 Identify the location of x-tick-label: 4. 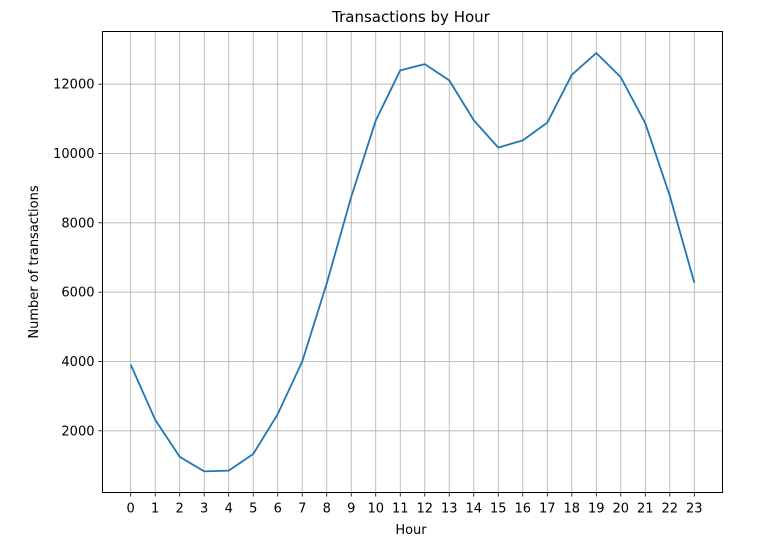
(229, 509).